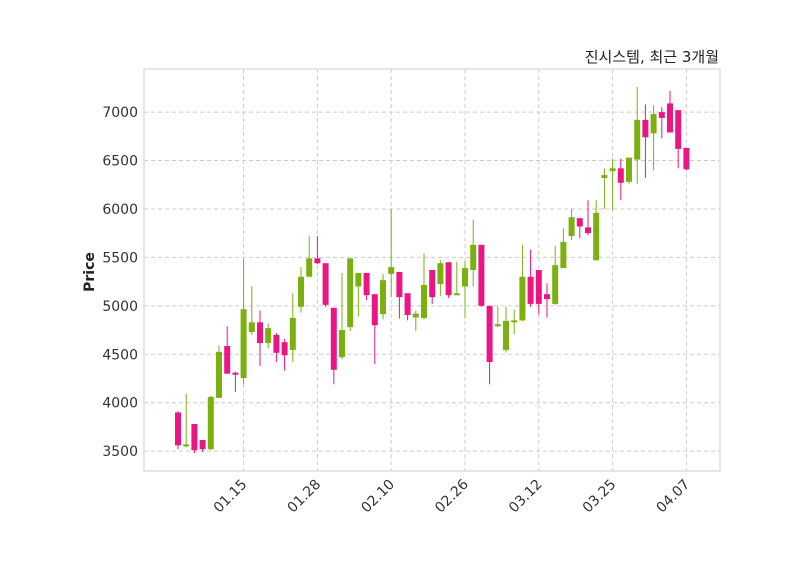 This screenshot has height=575, width=800. What do you see at coordinates (600, 497) in the screenshot?
I see `x-tick-label: 03.25` at bounding box center [600, 497].